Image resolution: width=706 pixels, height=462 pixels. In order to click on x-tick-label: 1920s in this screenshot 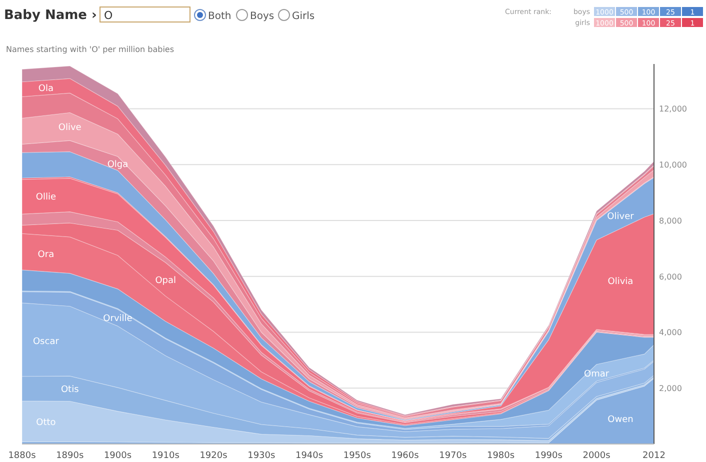, I will do `click(214, 456)`.